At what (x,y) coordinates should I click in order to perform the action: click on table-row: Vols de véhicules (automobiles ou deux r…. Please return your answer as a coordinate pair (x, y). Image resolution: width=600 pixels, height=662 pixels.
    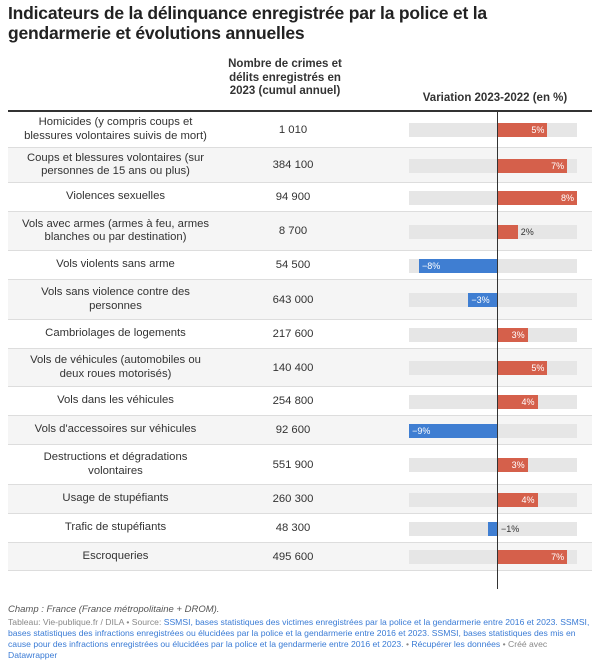
    Looking at the image, I should click on (300, 368).